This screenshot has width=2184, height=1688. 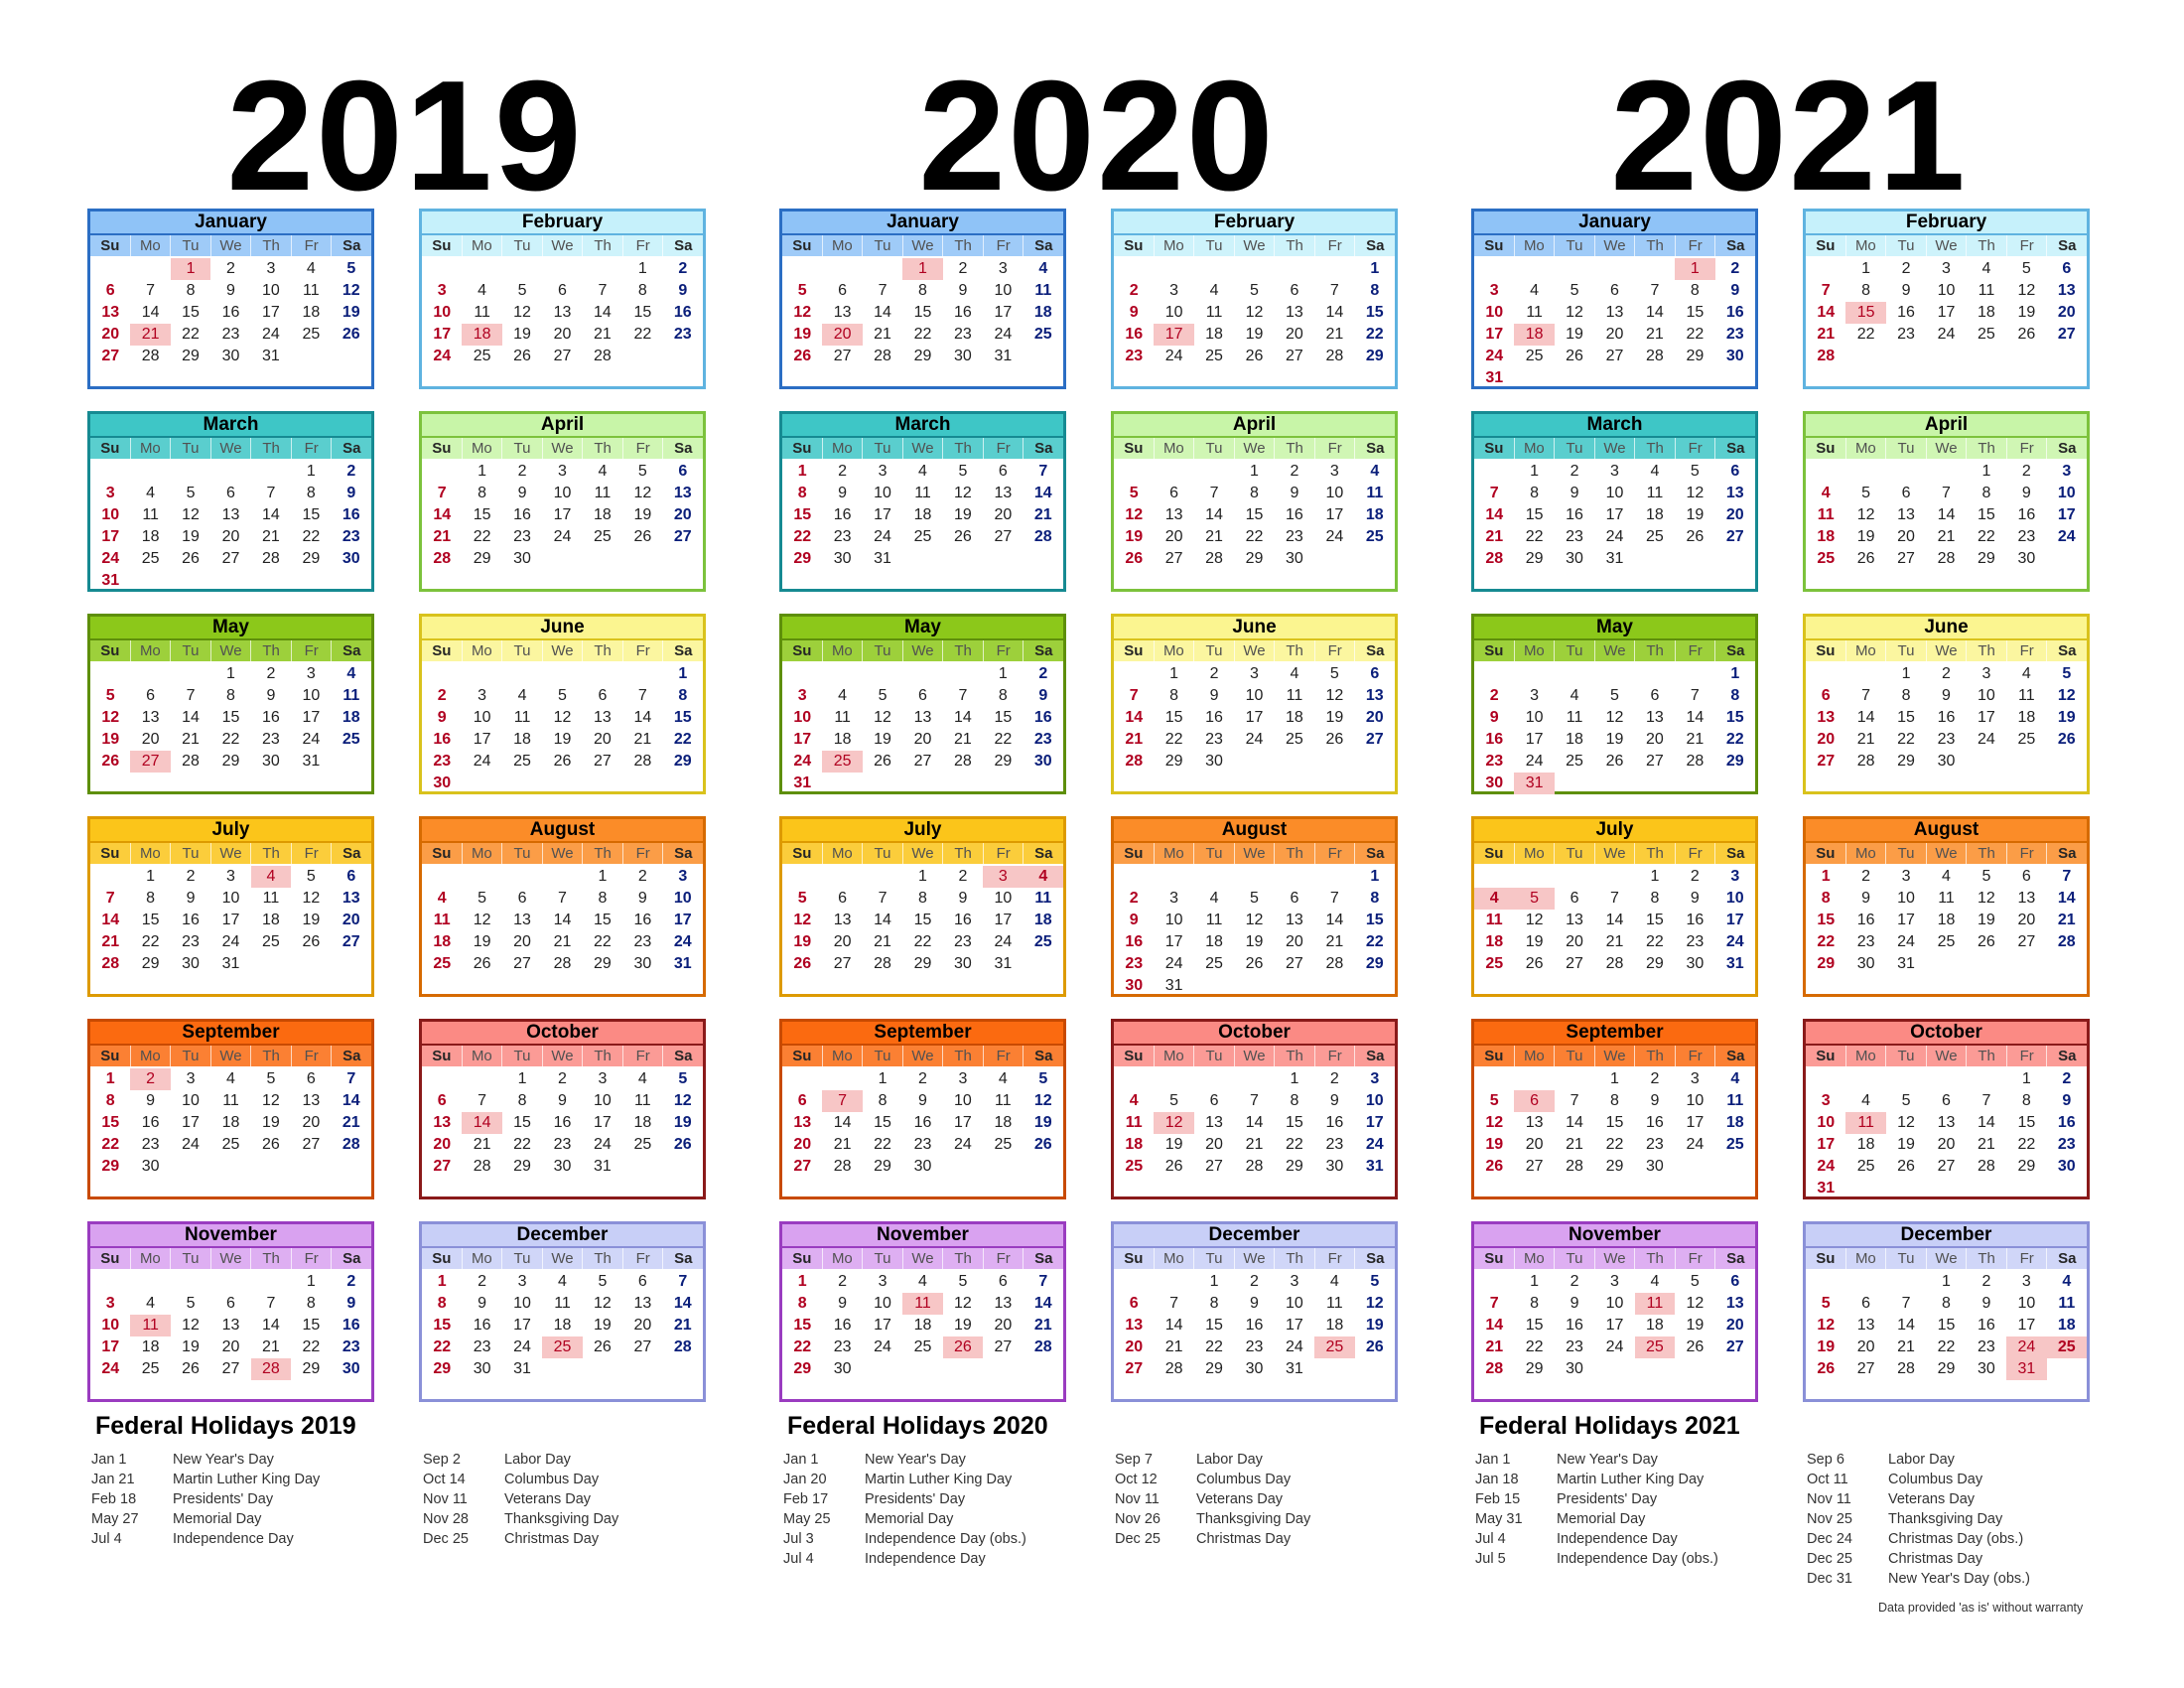 What do you see at coordinates (1827, 1479) in the screenshot?
I see `holiday-date: Oct 11` at bounding box center [1827, 1479].